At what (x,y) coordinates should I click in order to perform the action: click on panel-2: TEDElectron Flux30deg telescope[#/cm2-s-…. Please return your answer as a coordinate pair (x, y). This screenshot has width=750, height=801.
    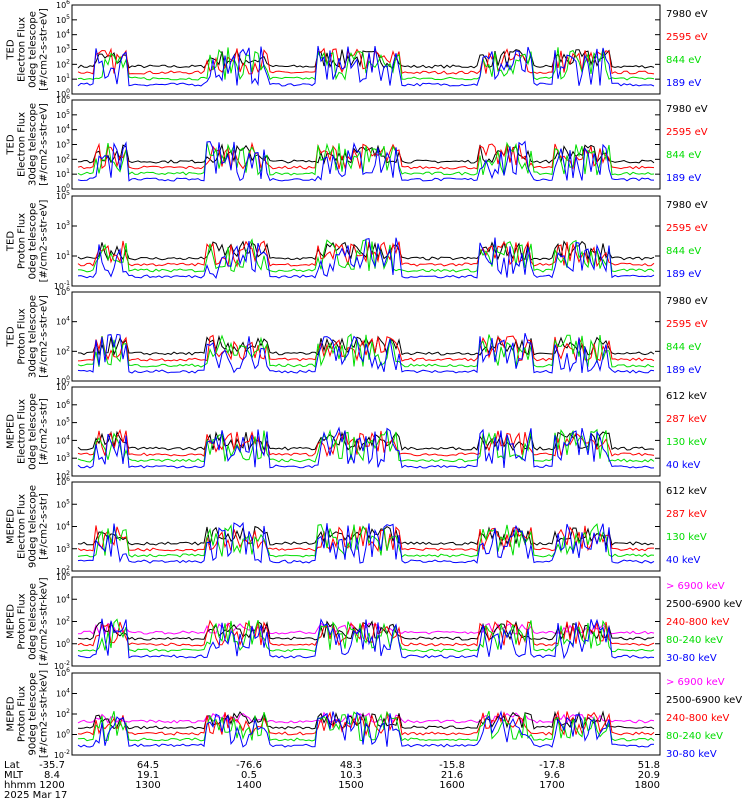
    Looking at the image, I should click on (357, 144).